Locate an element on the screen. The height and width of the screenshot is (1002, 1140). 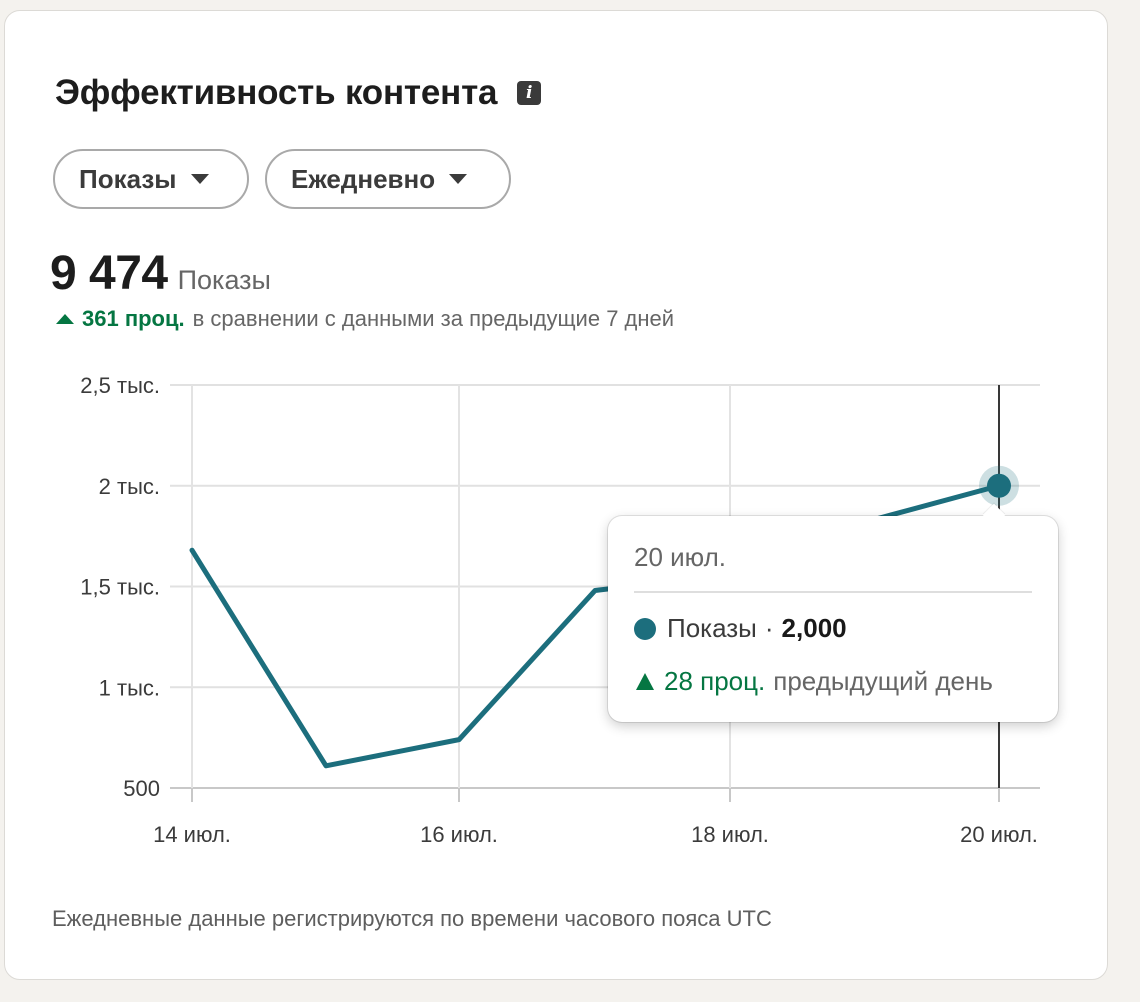
period-dropdown-label: Ежедневно is located at coordinates (363, 178).